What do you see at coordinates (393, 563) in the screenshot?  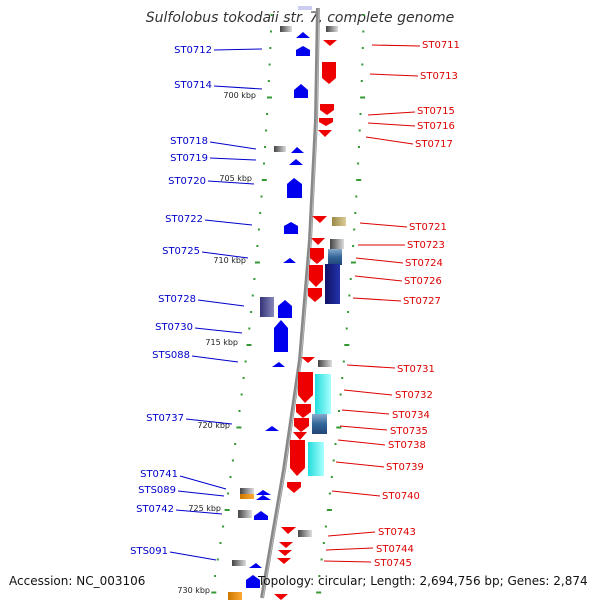 I see `gene-label: ST0745` at bounding box center [393, 563].